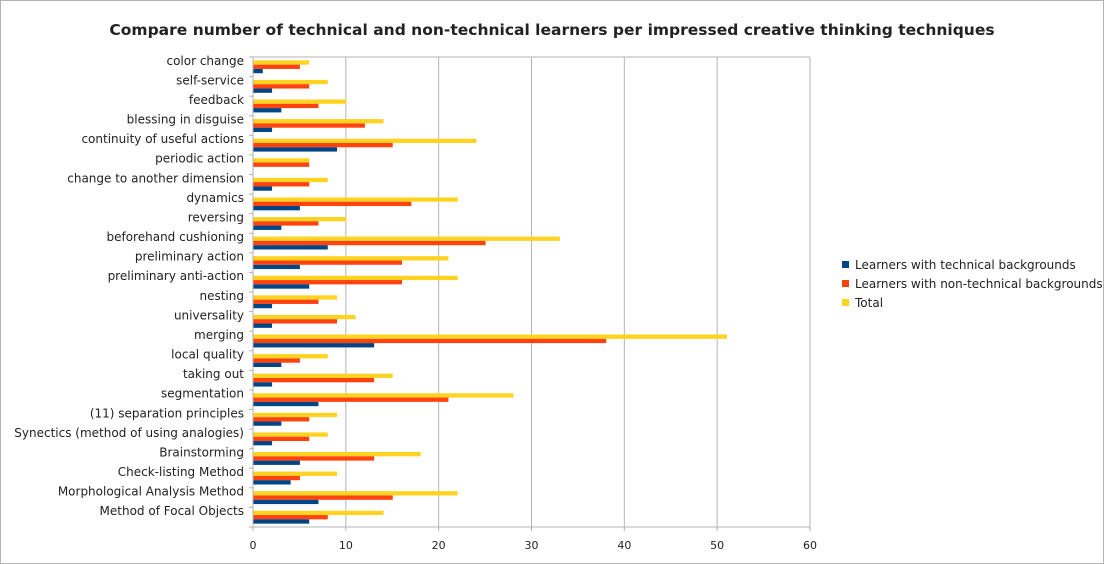  I want to click on x-tick-label: 20, so click(439, 545).